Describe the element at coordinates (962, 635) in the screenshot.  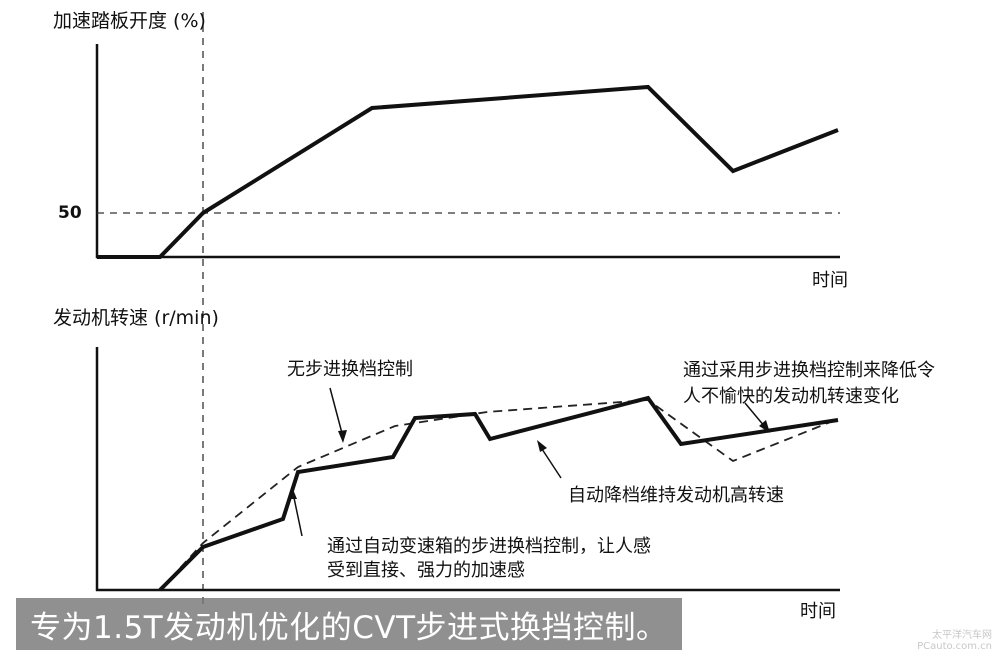
I see `watermark-line1: 太平洋汽车网` at that location.